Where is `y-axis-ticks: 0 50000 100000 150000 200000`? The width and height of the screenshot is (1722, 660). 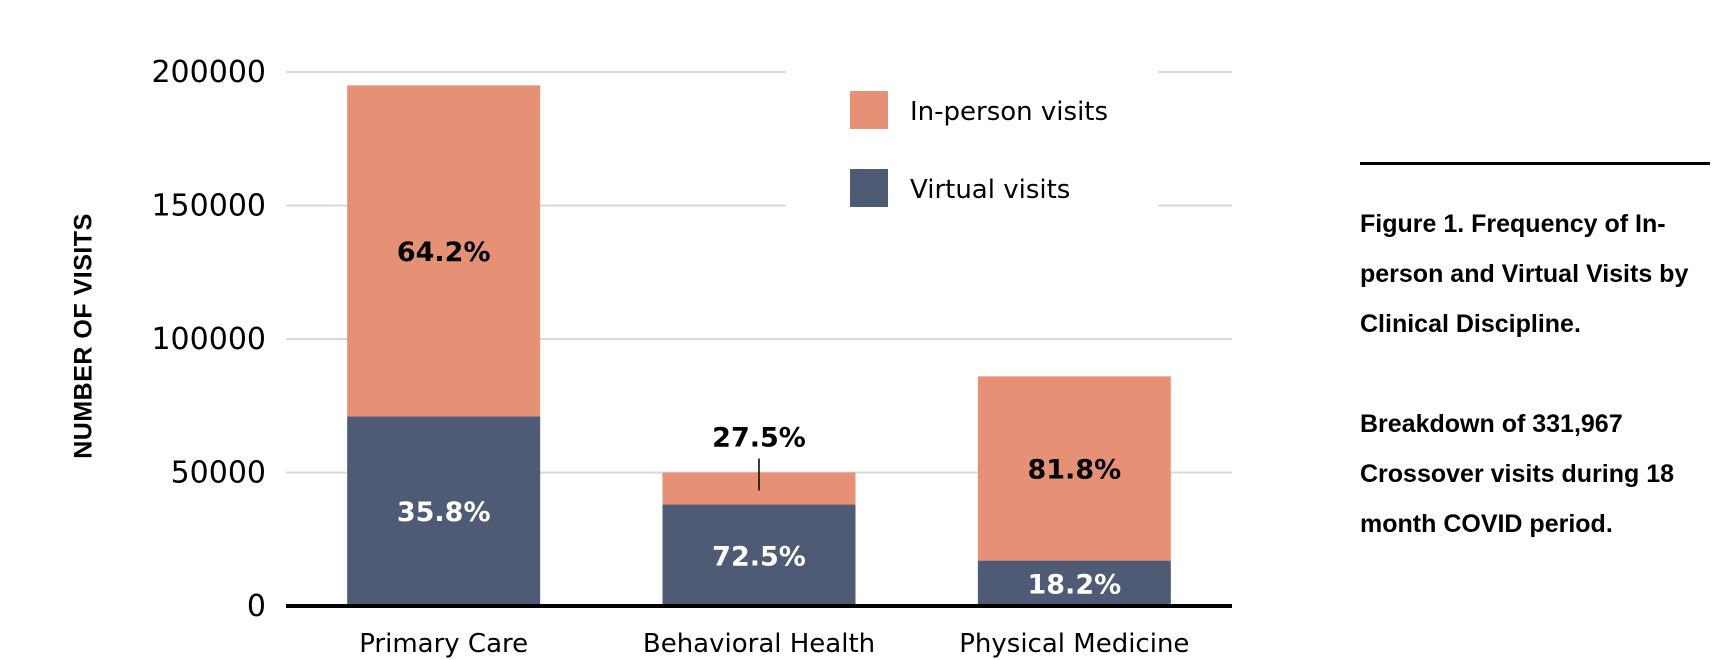
y-axis-ticks: 0 50000 100000 150000 200000 is located at coordinates (208, 339).